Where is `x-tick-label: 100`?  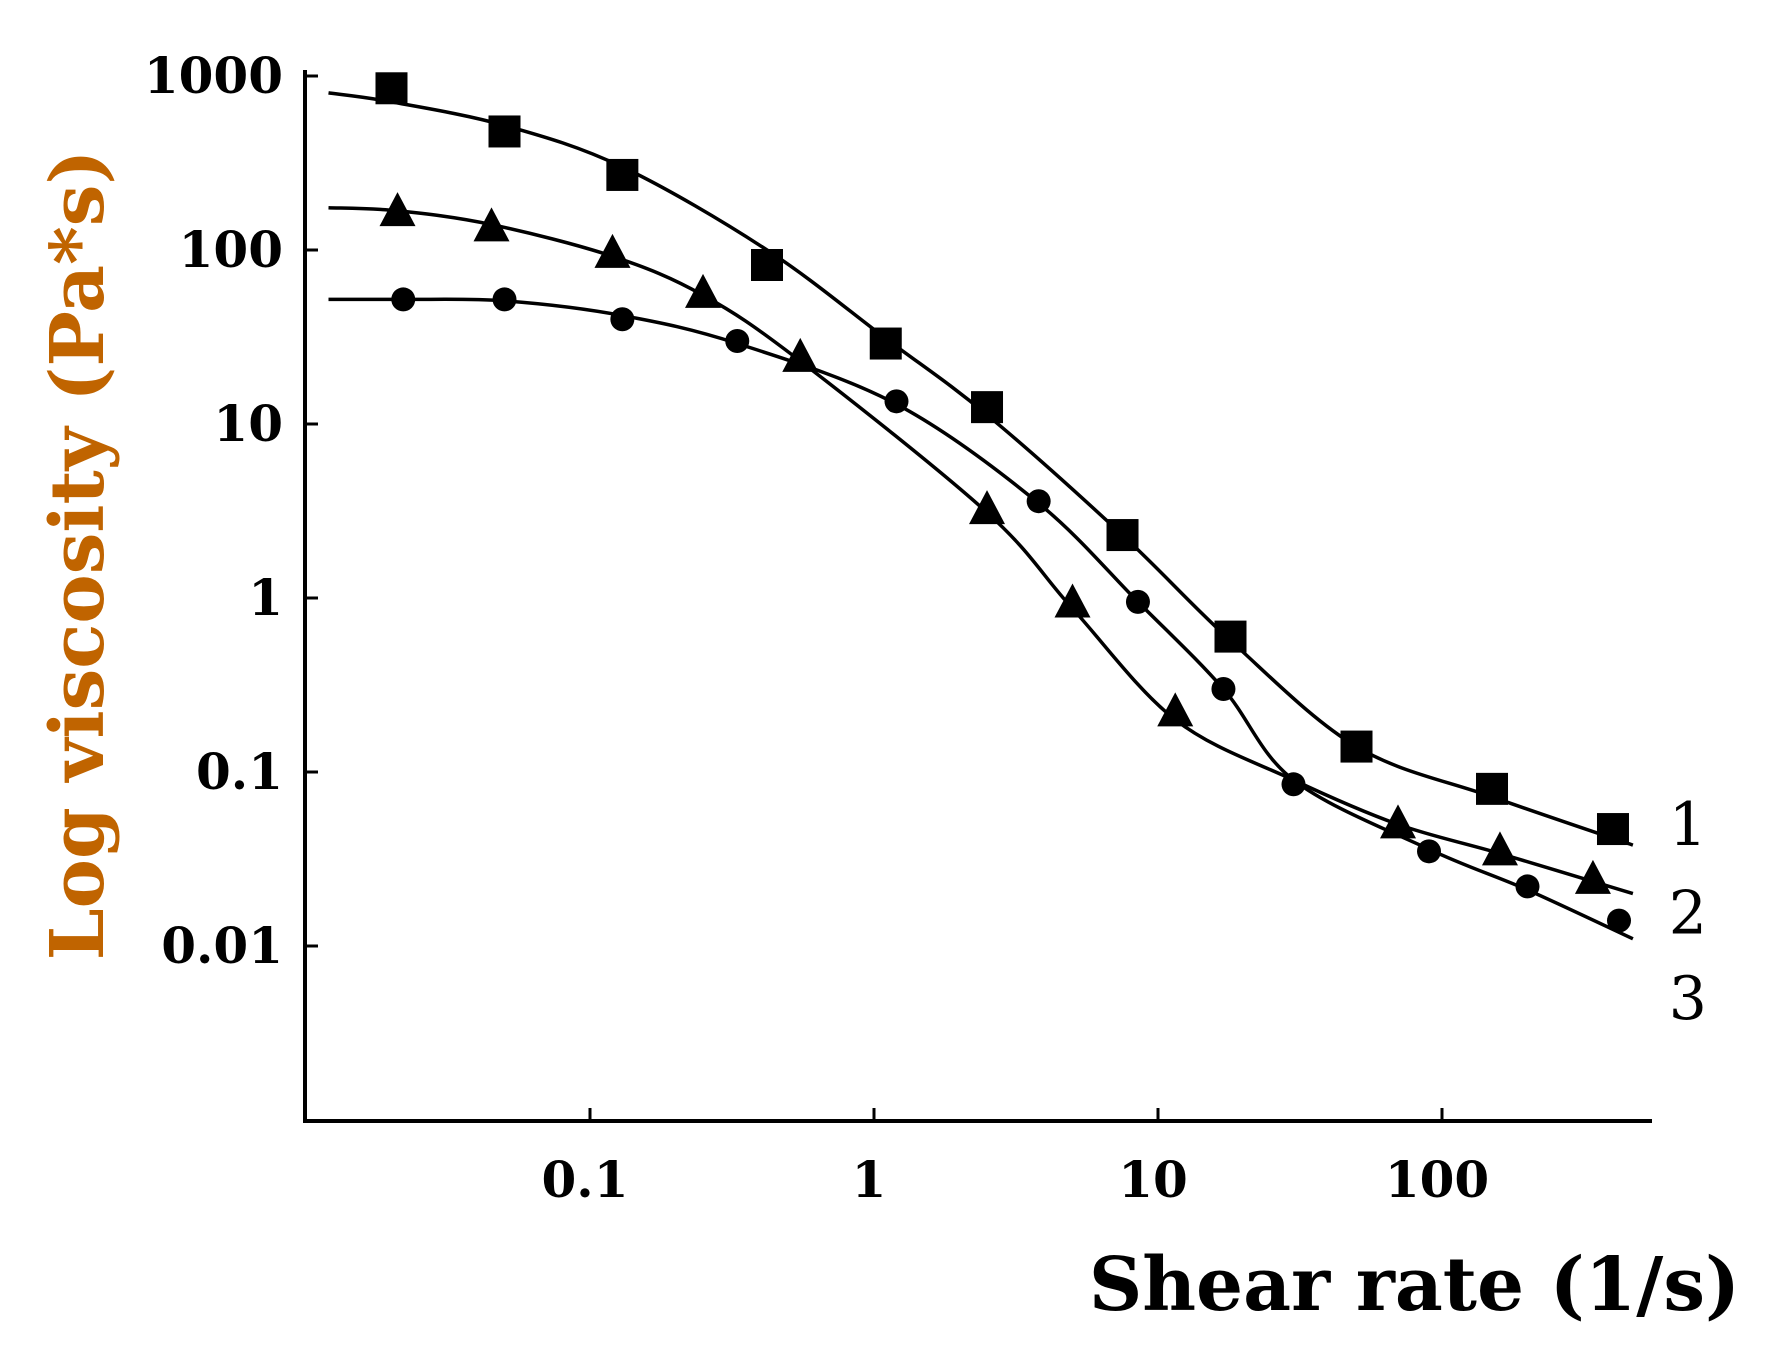
x-tick-label: 100 is located at coordinates (1437, 1179).